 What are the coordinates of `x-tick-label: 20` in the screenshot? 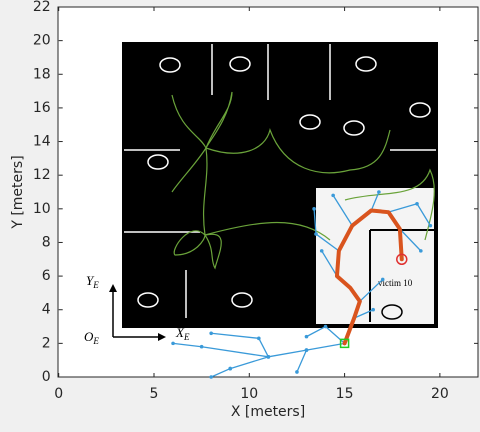 It's located at (440, 394).